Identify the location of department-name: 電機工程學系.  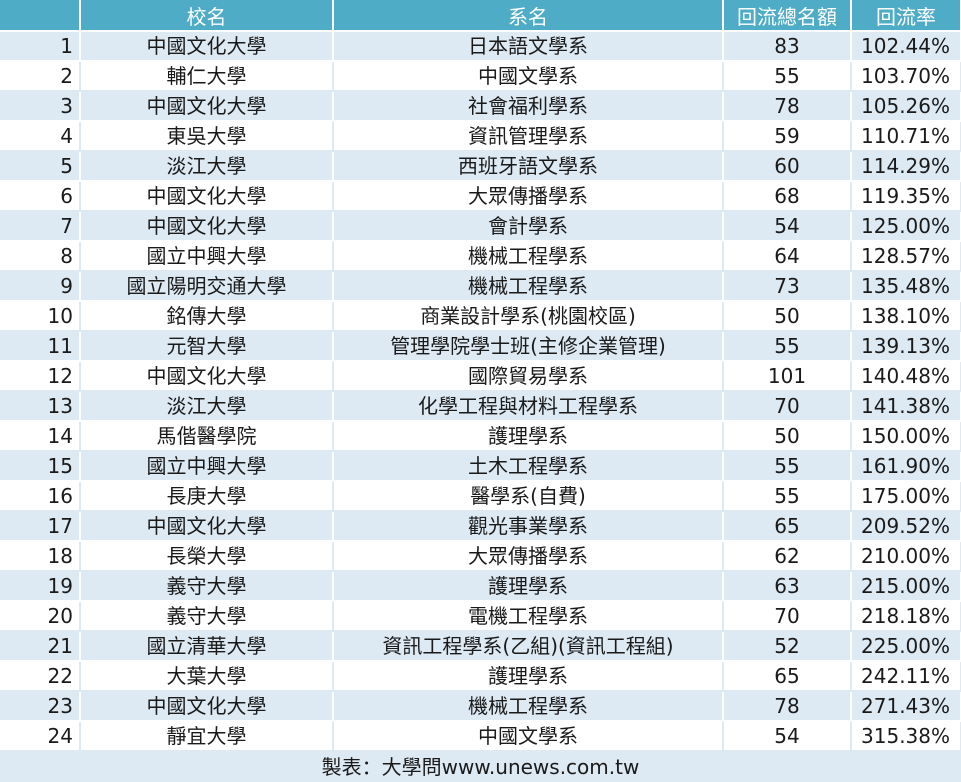
(528, 616).